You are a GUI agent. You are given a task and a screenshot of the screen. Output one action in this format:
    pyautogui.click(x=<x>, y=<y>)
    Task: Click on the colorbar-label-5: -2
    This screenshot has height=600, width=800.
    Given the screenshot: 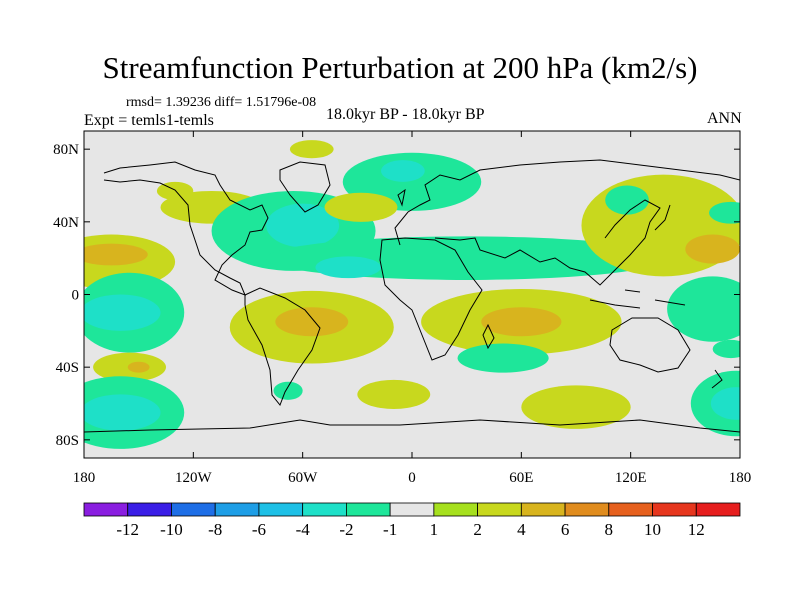 What is the action you would take?
    pyautogui.click(x=346, y=529)
    